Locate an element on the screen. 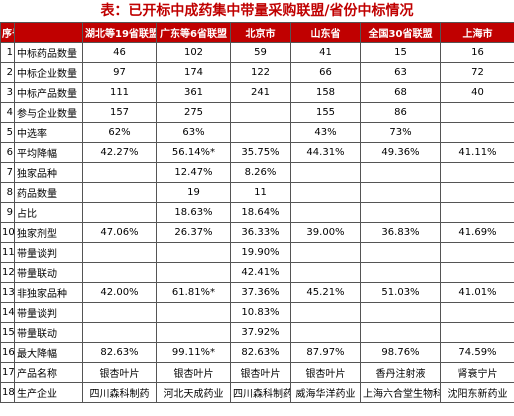  column-header: 全国30省联盟 is located at coordinates (400, 32).